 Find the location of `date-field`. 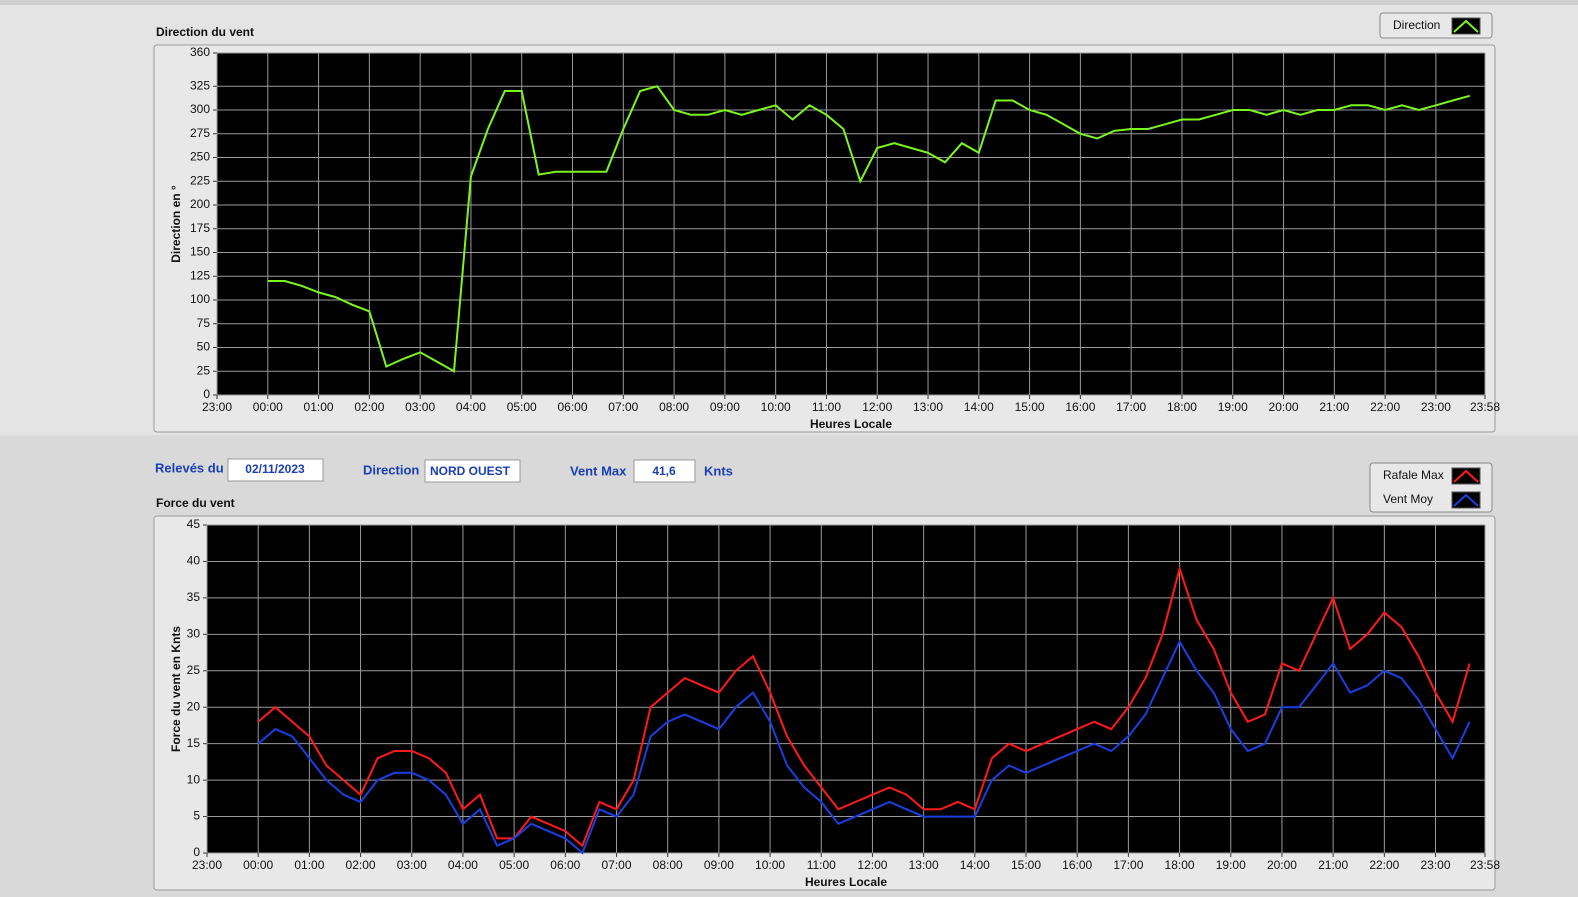

date-field is located at coordinates (275, 470).